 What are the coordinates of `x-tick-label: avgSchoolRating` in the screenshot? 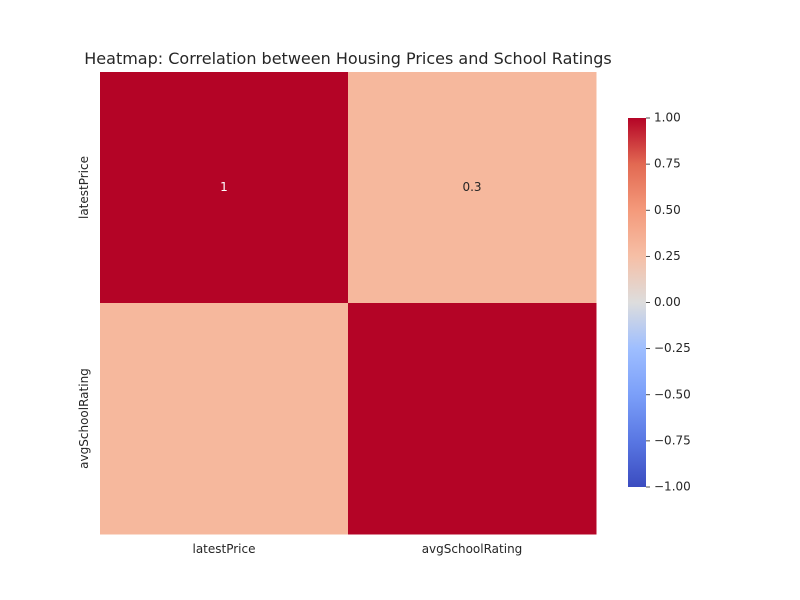 It's located at (472, 549).